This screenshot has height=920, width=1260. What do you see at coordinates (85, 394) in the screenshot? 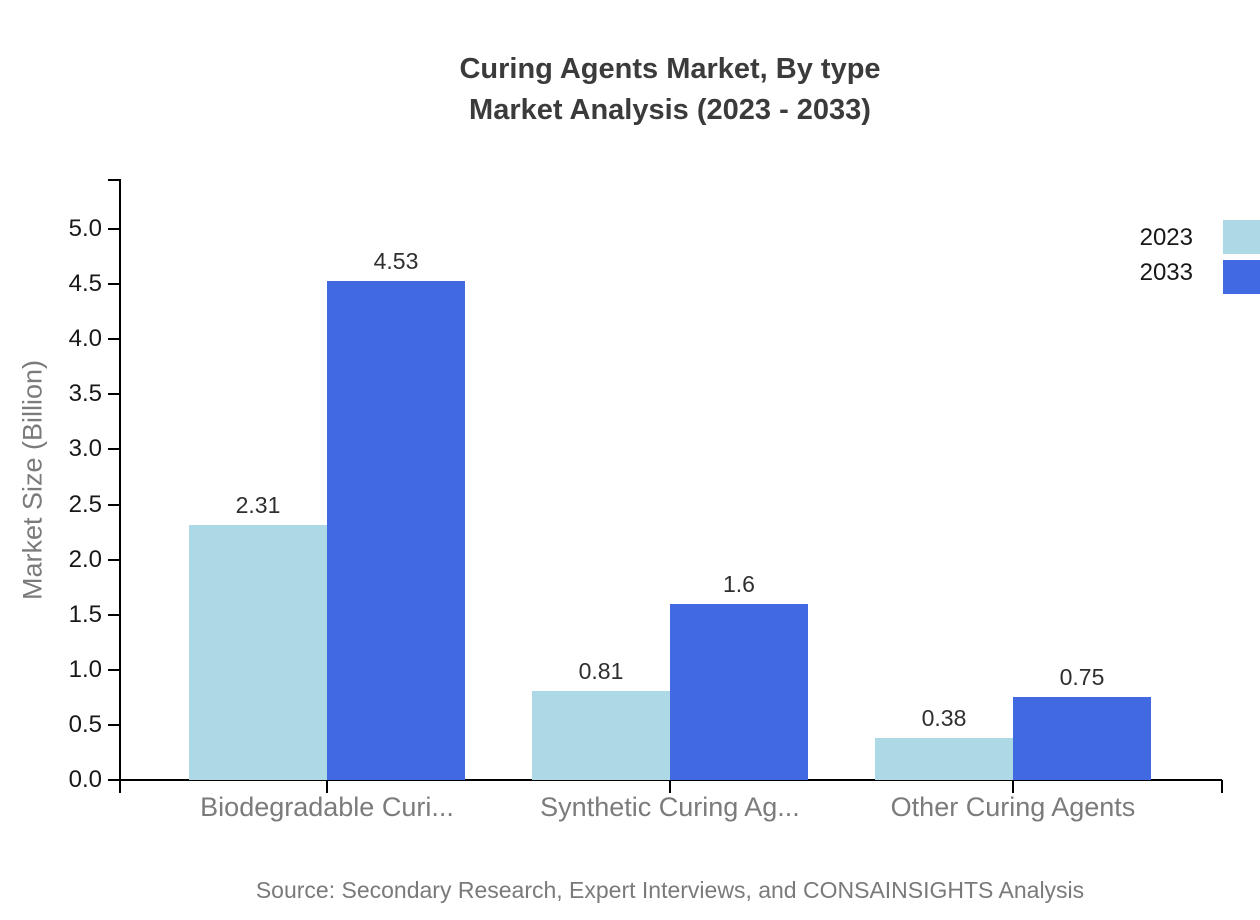
I see `y-axis-tick-label: 3.5` at bounding box center [85, 394].